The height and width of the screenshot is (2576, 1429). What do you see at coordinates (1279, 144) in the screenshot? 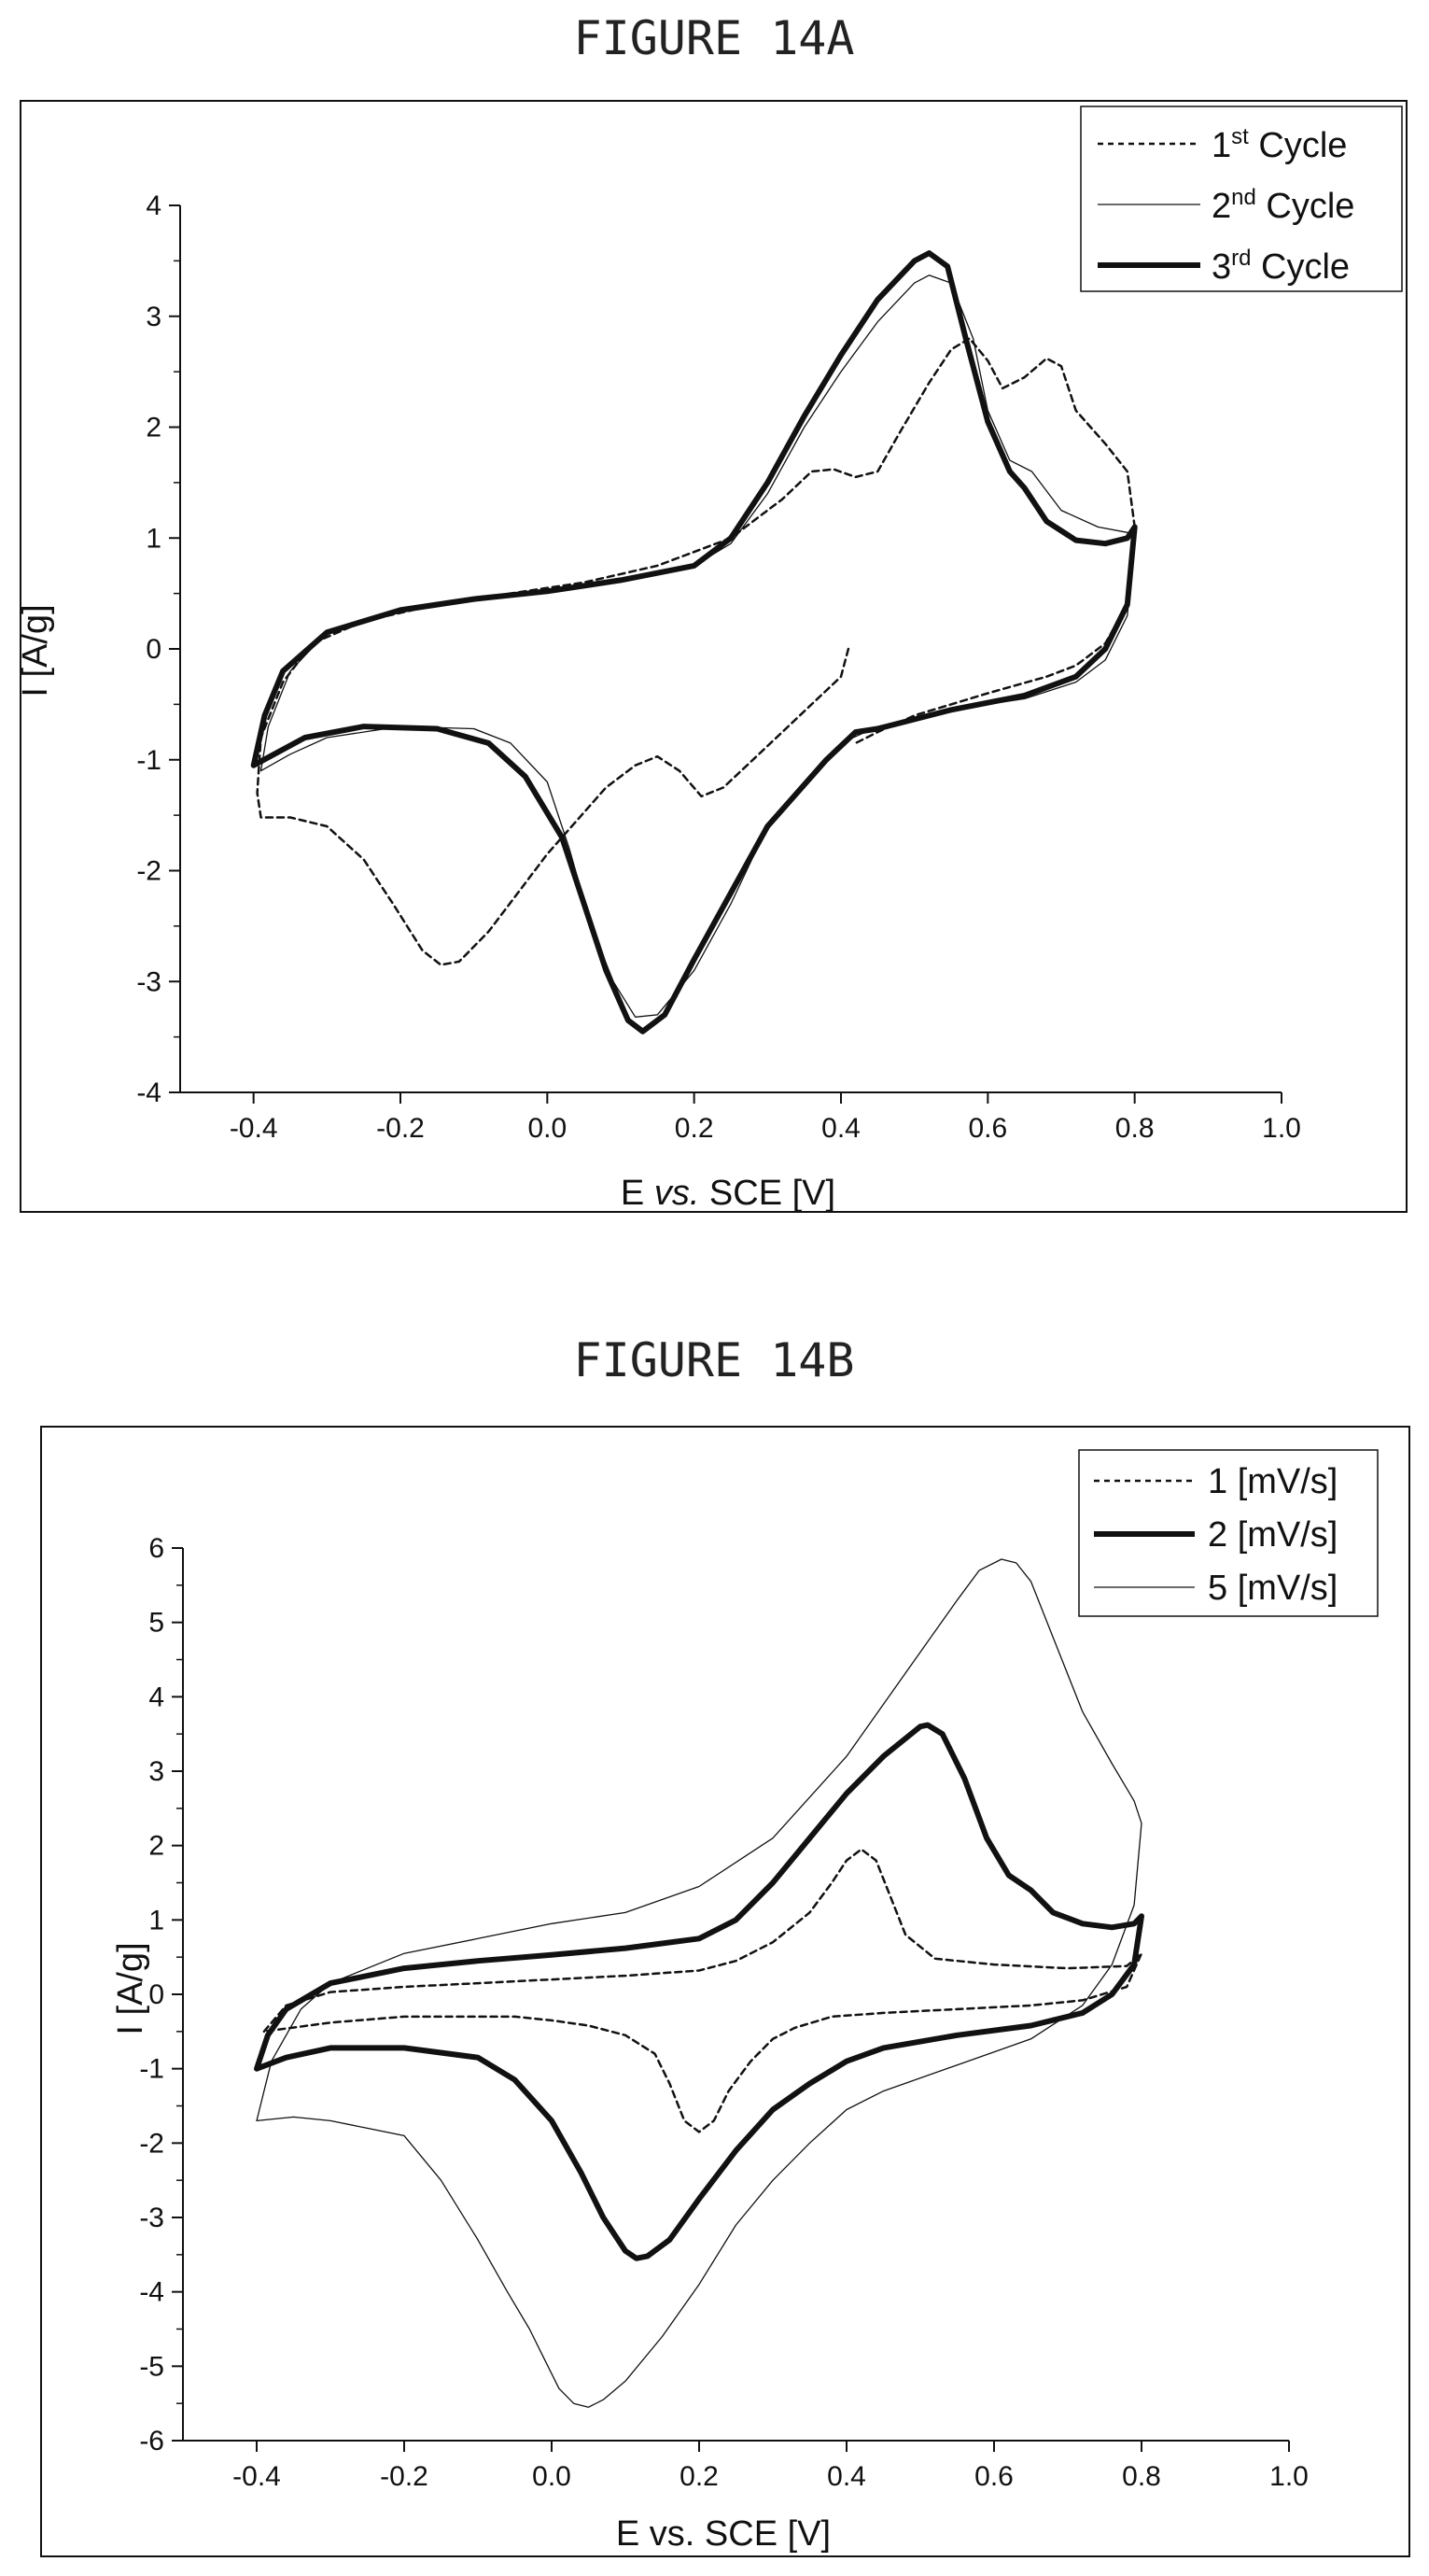
I see `legend-label-1st-cycle: 1st Cycle` at bounding box center [1279, 144].